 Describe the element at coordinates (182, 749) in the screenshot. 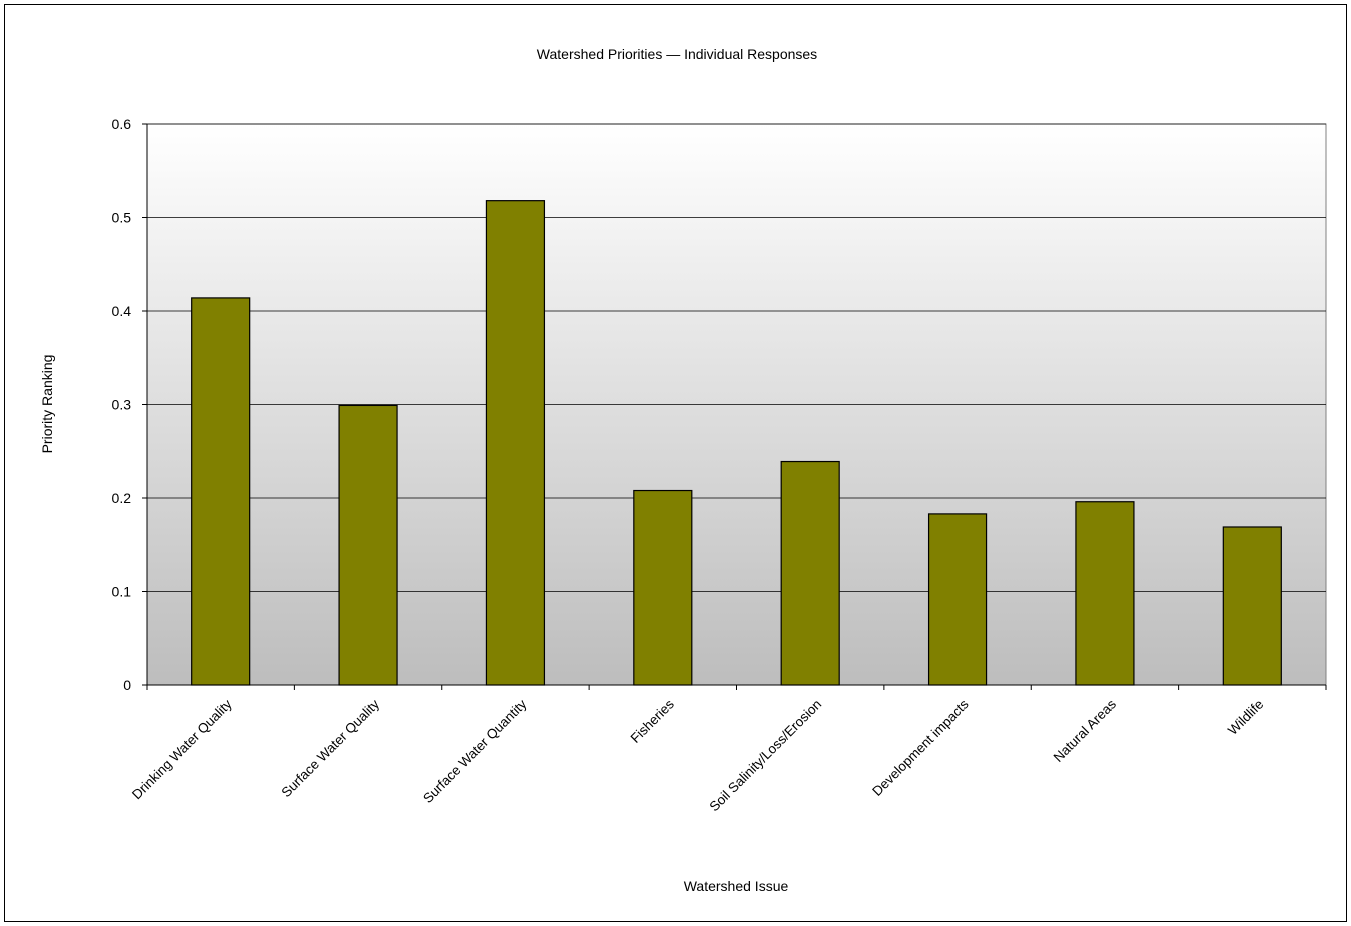

I see `x-tick-label: Drinking Water Quality` at that location.